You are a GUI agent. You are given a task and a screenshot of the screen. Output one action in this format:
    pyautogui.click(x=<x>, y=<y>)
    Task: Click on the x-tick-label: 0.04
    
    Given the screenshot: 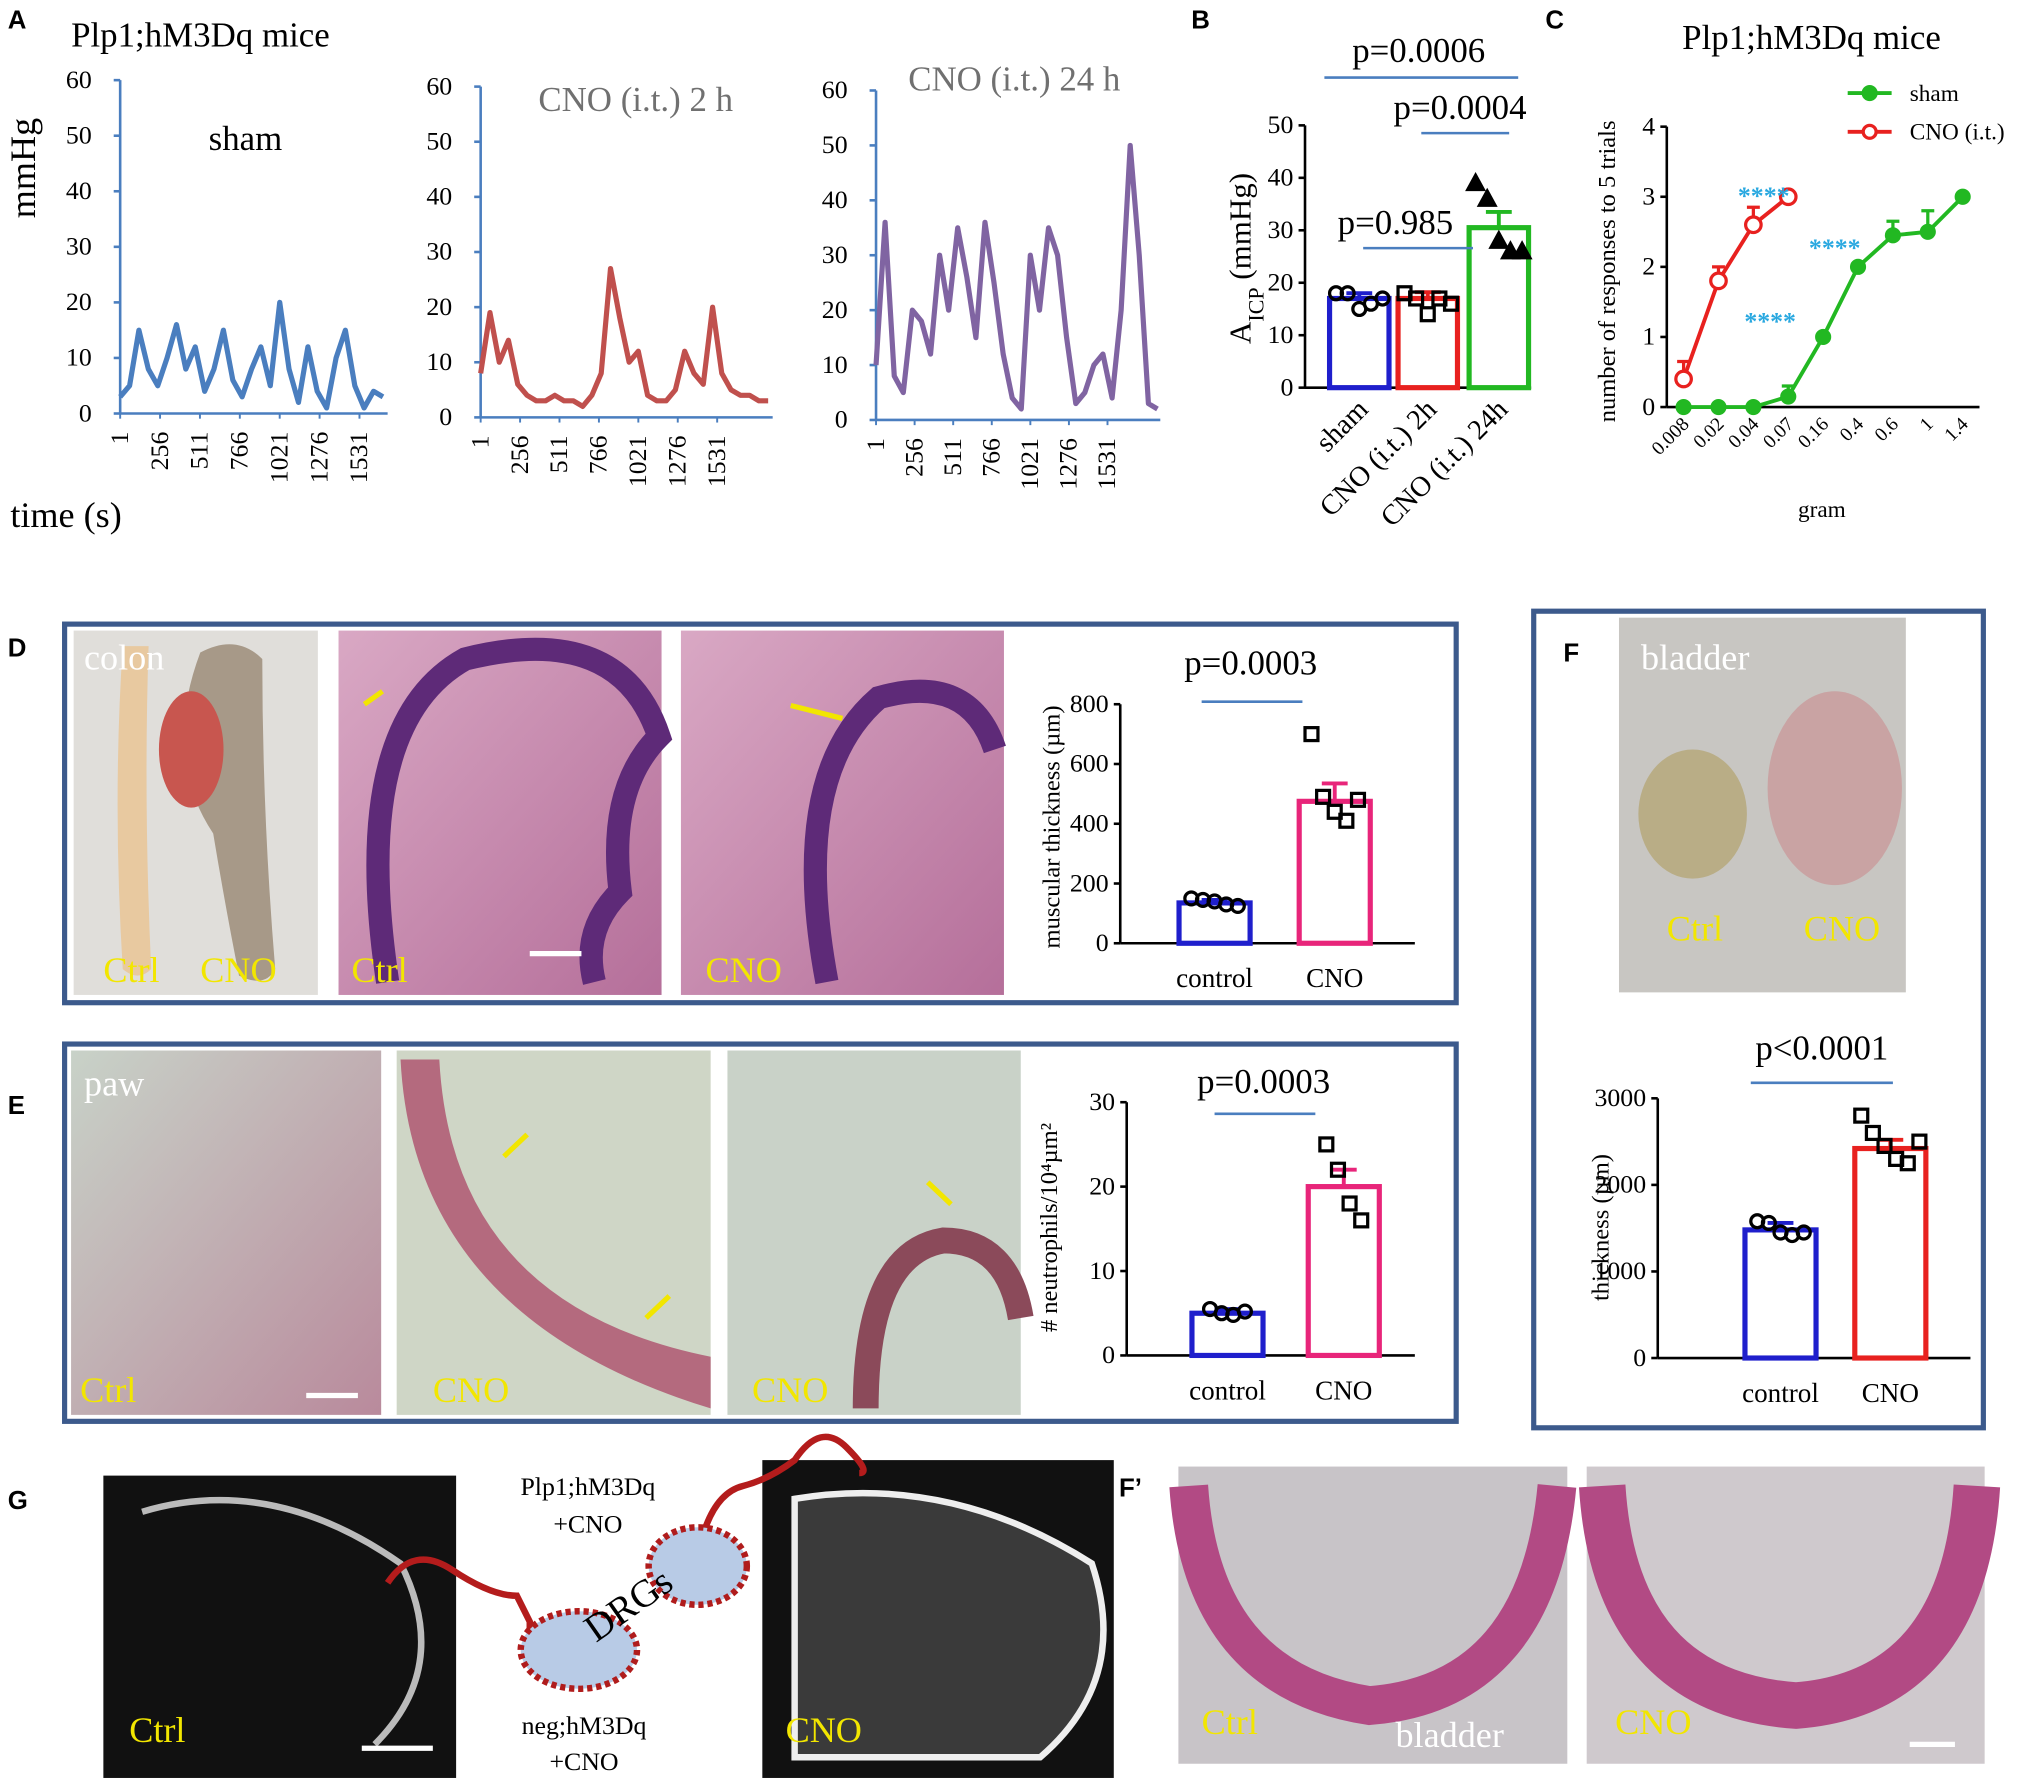 What is the action you would take?
    pyautogui.click(x=1744, y=433)
    